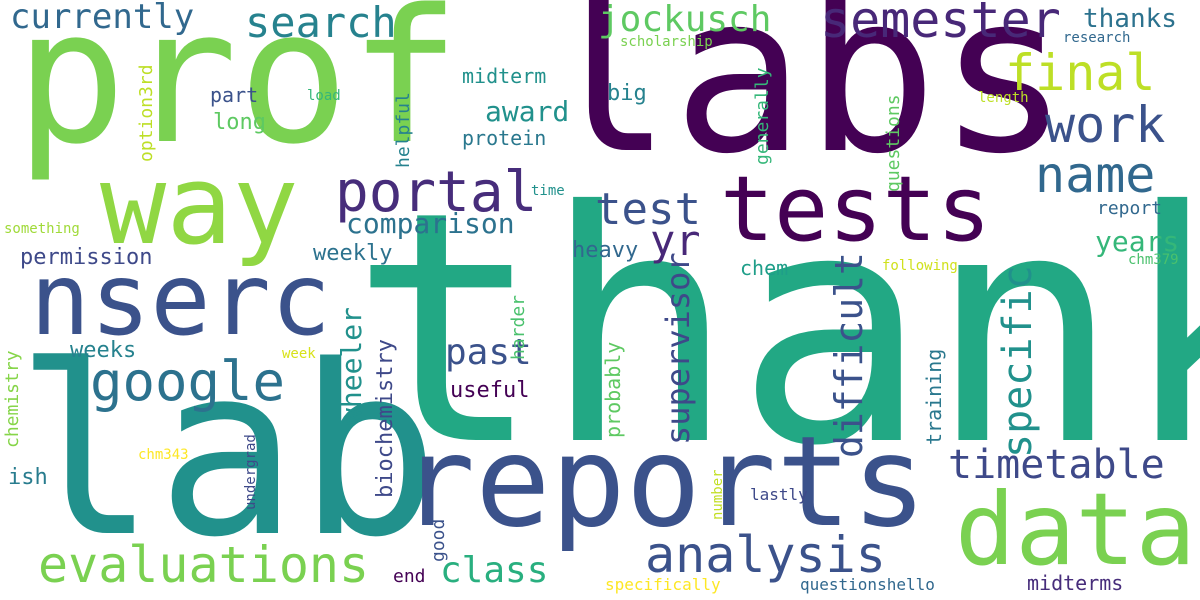 This screenshot has width=1200, height=600. What do you see at coordinates (718, 494) in the screenshot?
I see `word-number: number` at bounding box center [718, 494].